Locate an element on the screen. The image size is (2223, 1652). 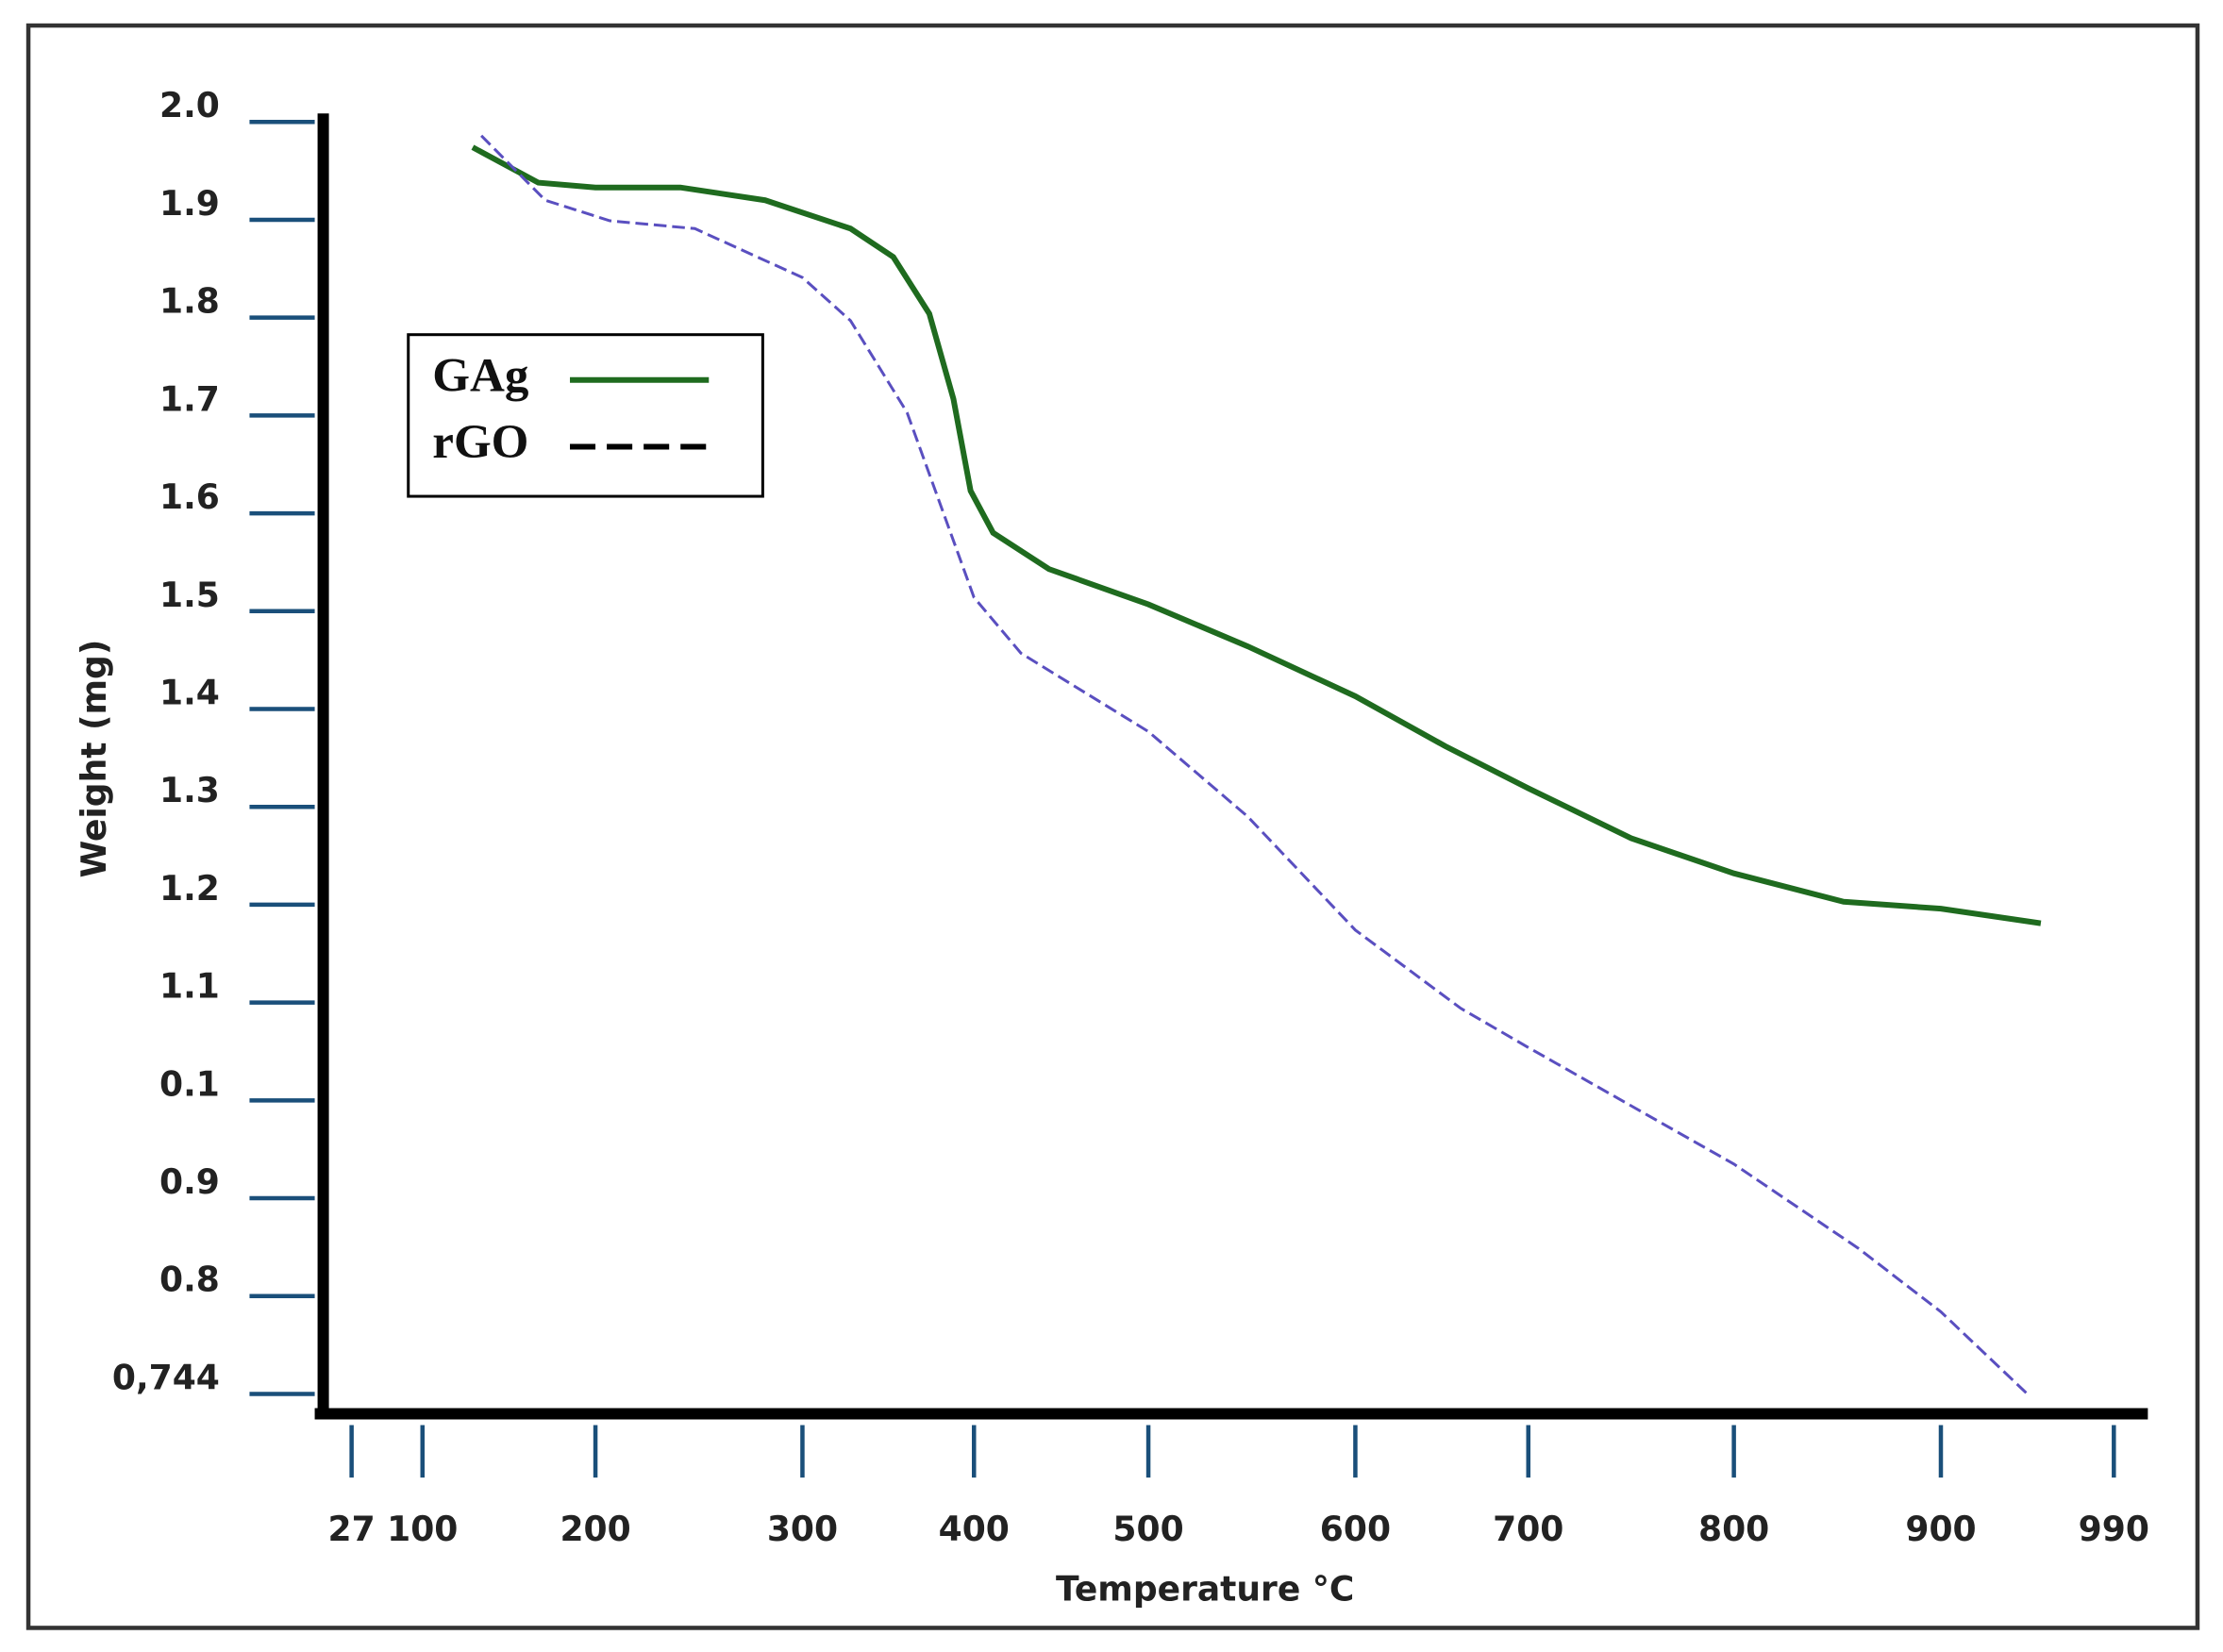
x-tick-label: 100 is located at coordinates (422, 1529).